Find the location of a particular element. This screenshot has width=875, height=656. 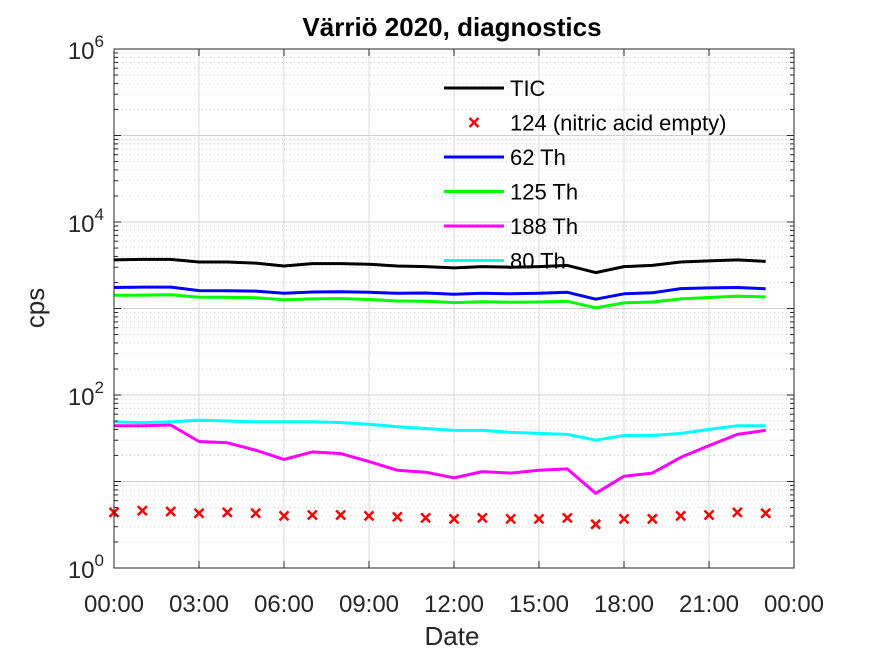

x-tick-label: 03:00 is located at coordinates (199, 604).